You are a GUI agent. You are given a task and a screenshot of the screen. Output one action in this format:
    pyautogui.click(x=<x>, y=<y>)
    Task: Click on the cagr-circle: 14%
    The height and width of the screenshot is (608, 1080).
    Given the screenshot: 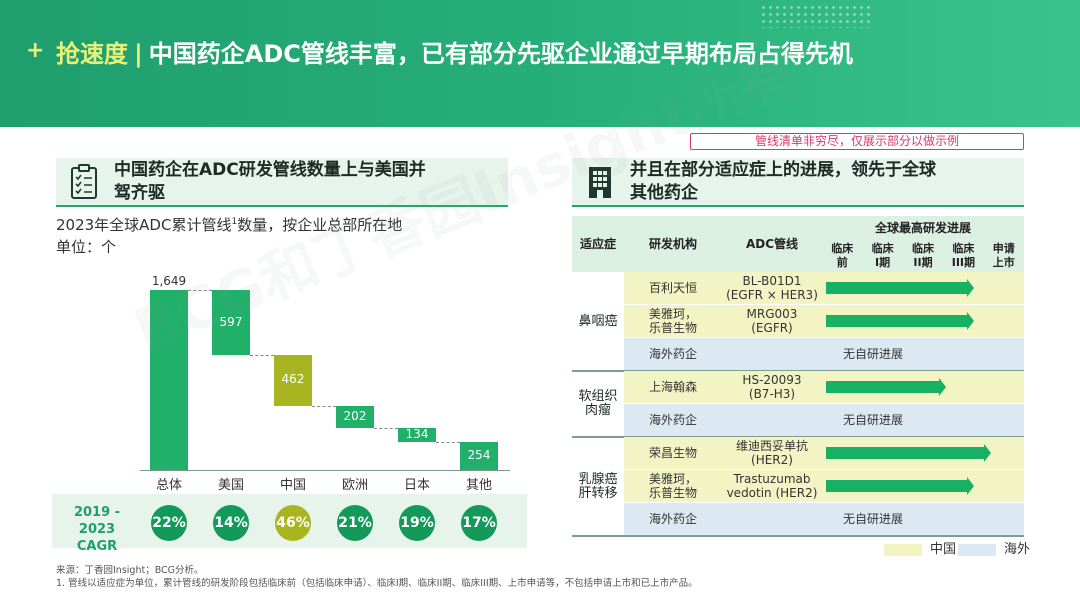 What is the action you would take?
    pyautogui.click(x=231, y=523)
    